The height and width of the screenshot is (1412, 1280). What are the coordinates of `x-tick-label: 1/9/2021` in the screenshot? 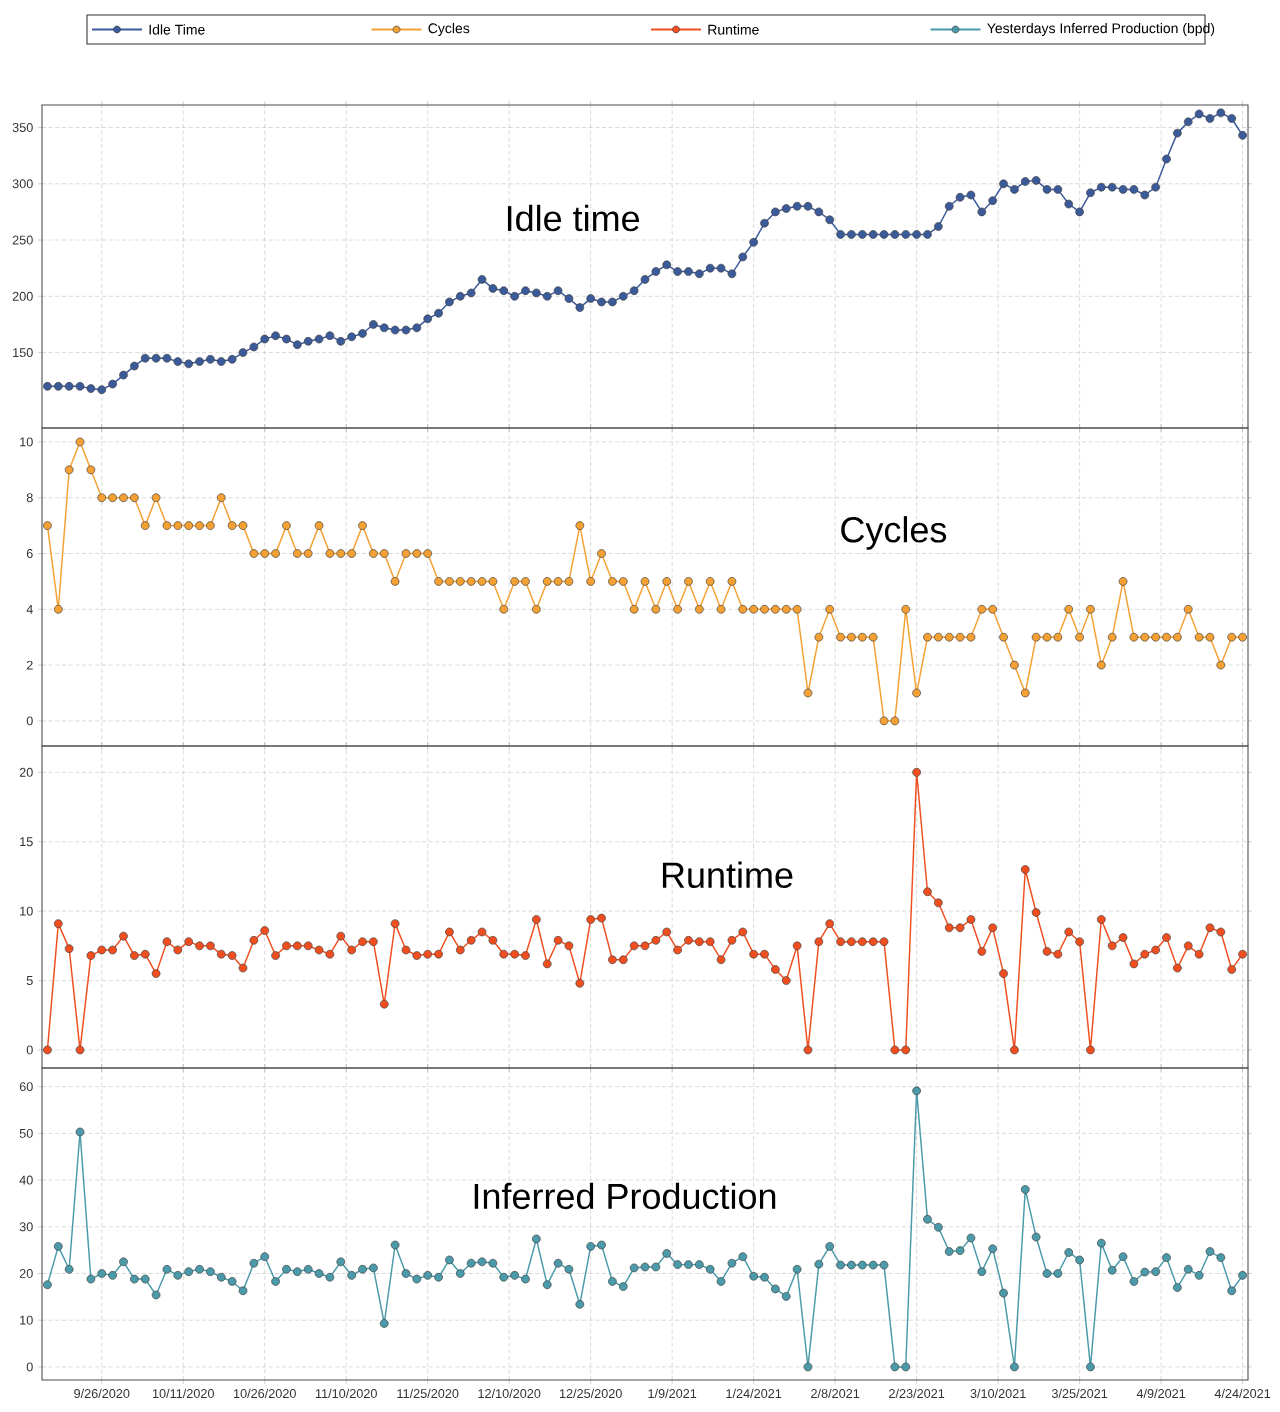 It's located at (672, 1393).